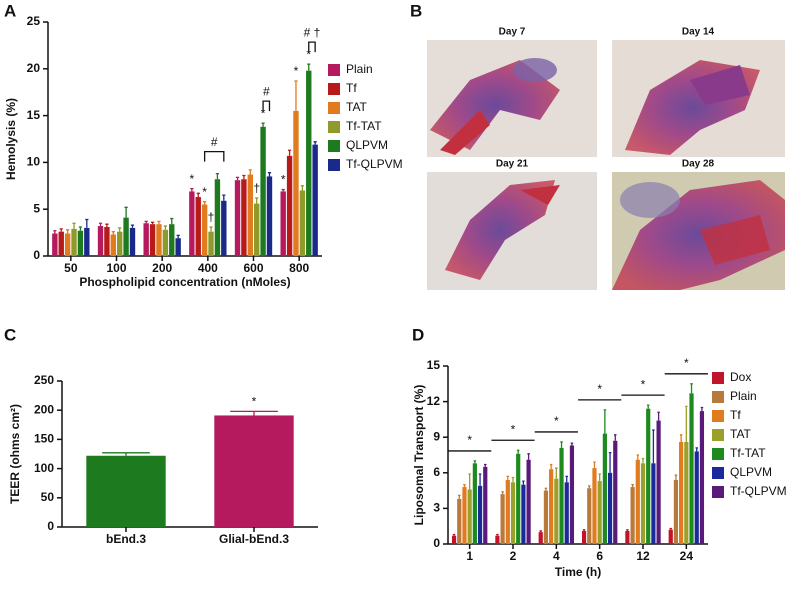  Describe the element at coordinates (44, 439) in the screenshot. I see `y-tick-label: 150` at that location.